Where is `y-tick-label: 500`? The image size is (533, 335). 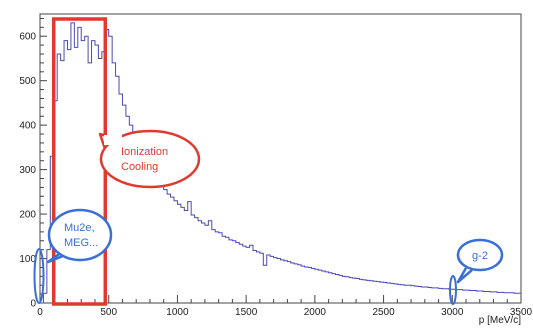 y-tick-label: 500 is located at coordinates (27, 81).